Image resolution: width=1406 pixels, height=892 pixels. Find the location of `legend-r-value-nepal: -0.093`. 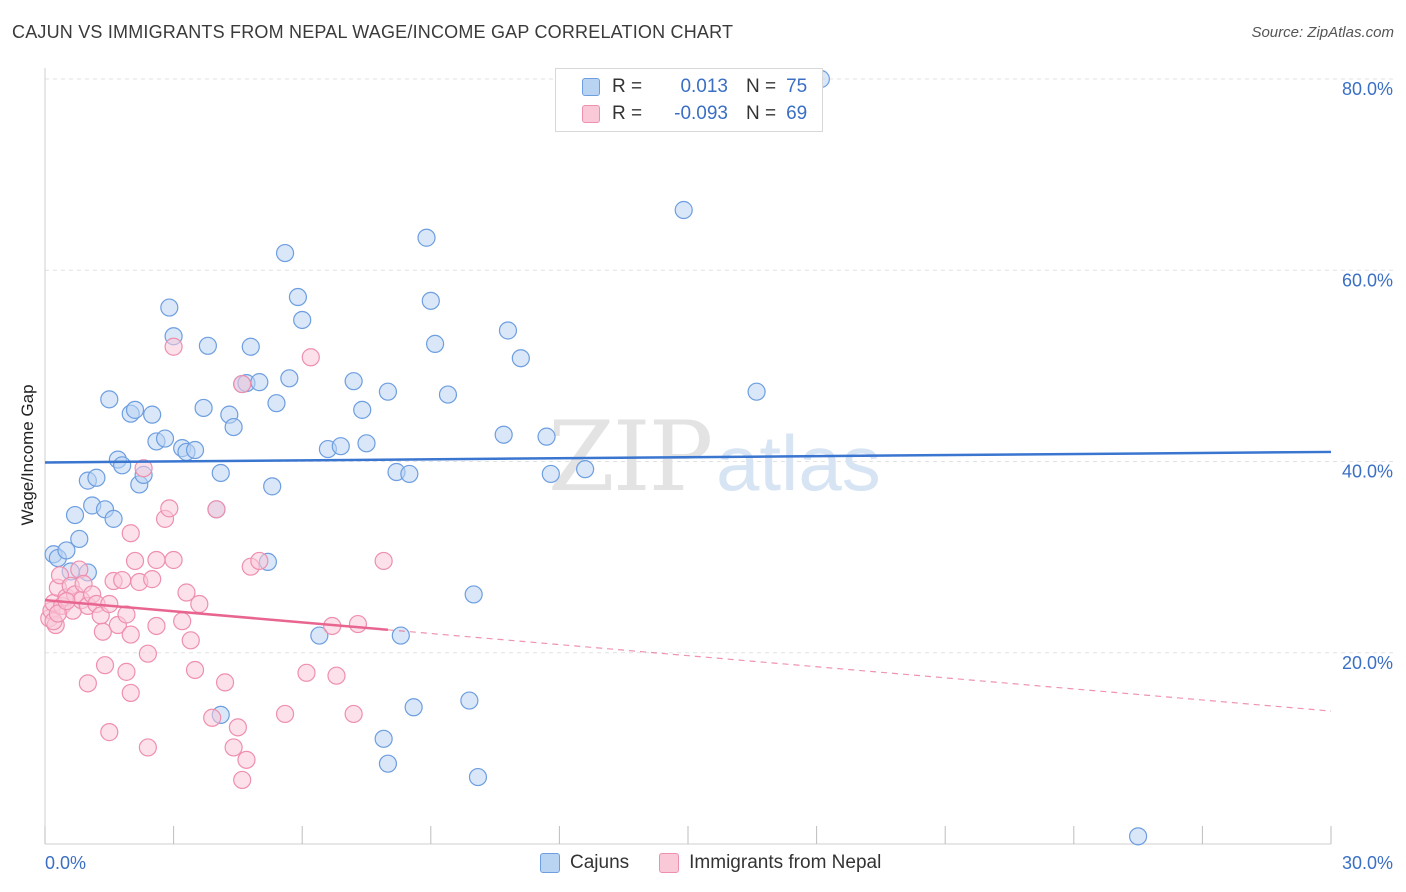

legend-r-value-nepal: -0.093 is located at coordinates (701, 113).